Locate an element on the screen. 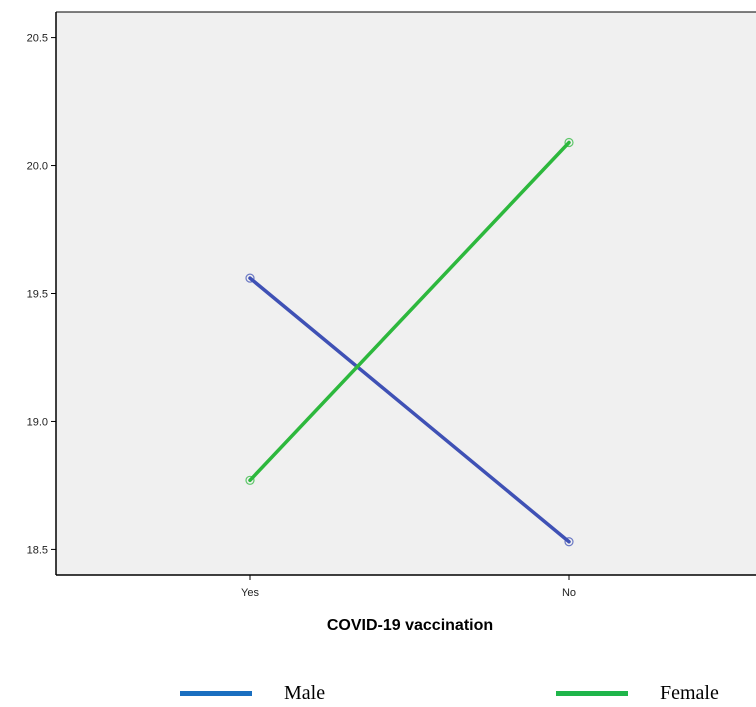 This screenshot has height=707, width=756. legend: Male Female is located at coordinates (378, 691).